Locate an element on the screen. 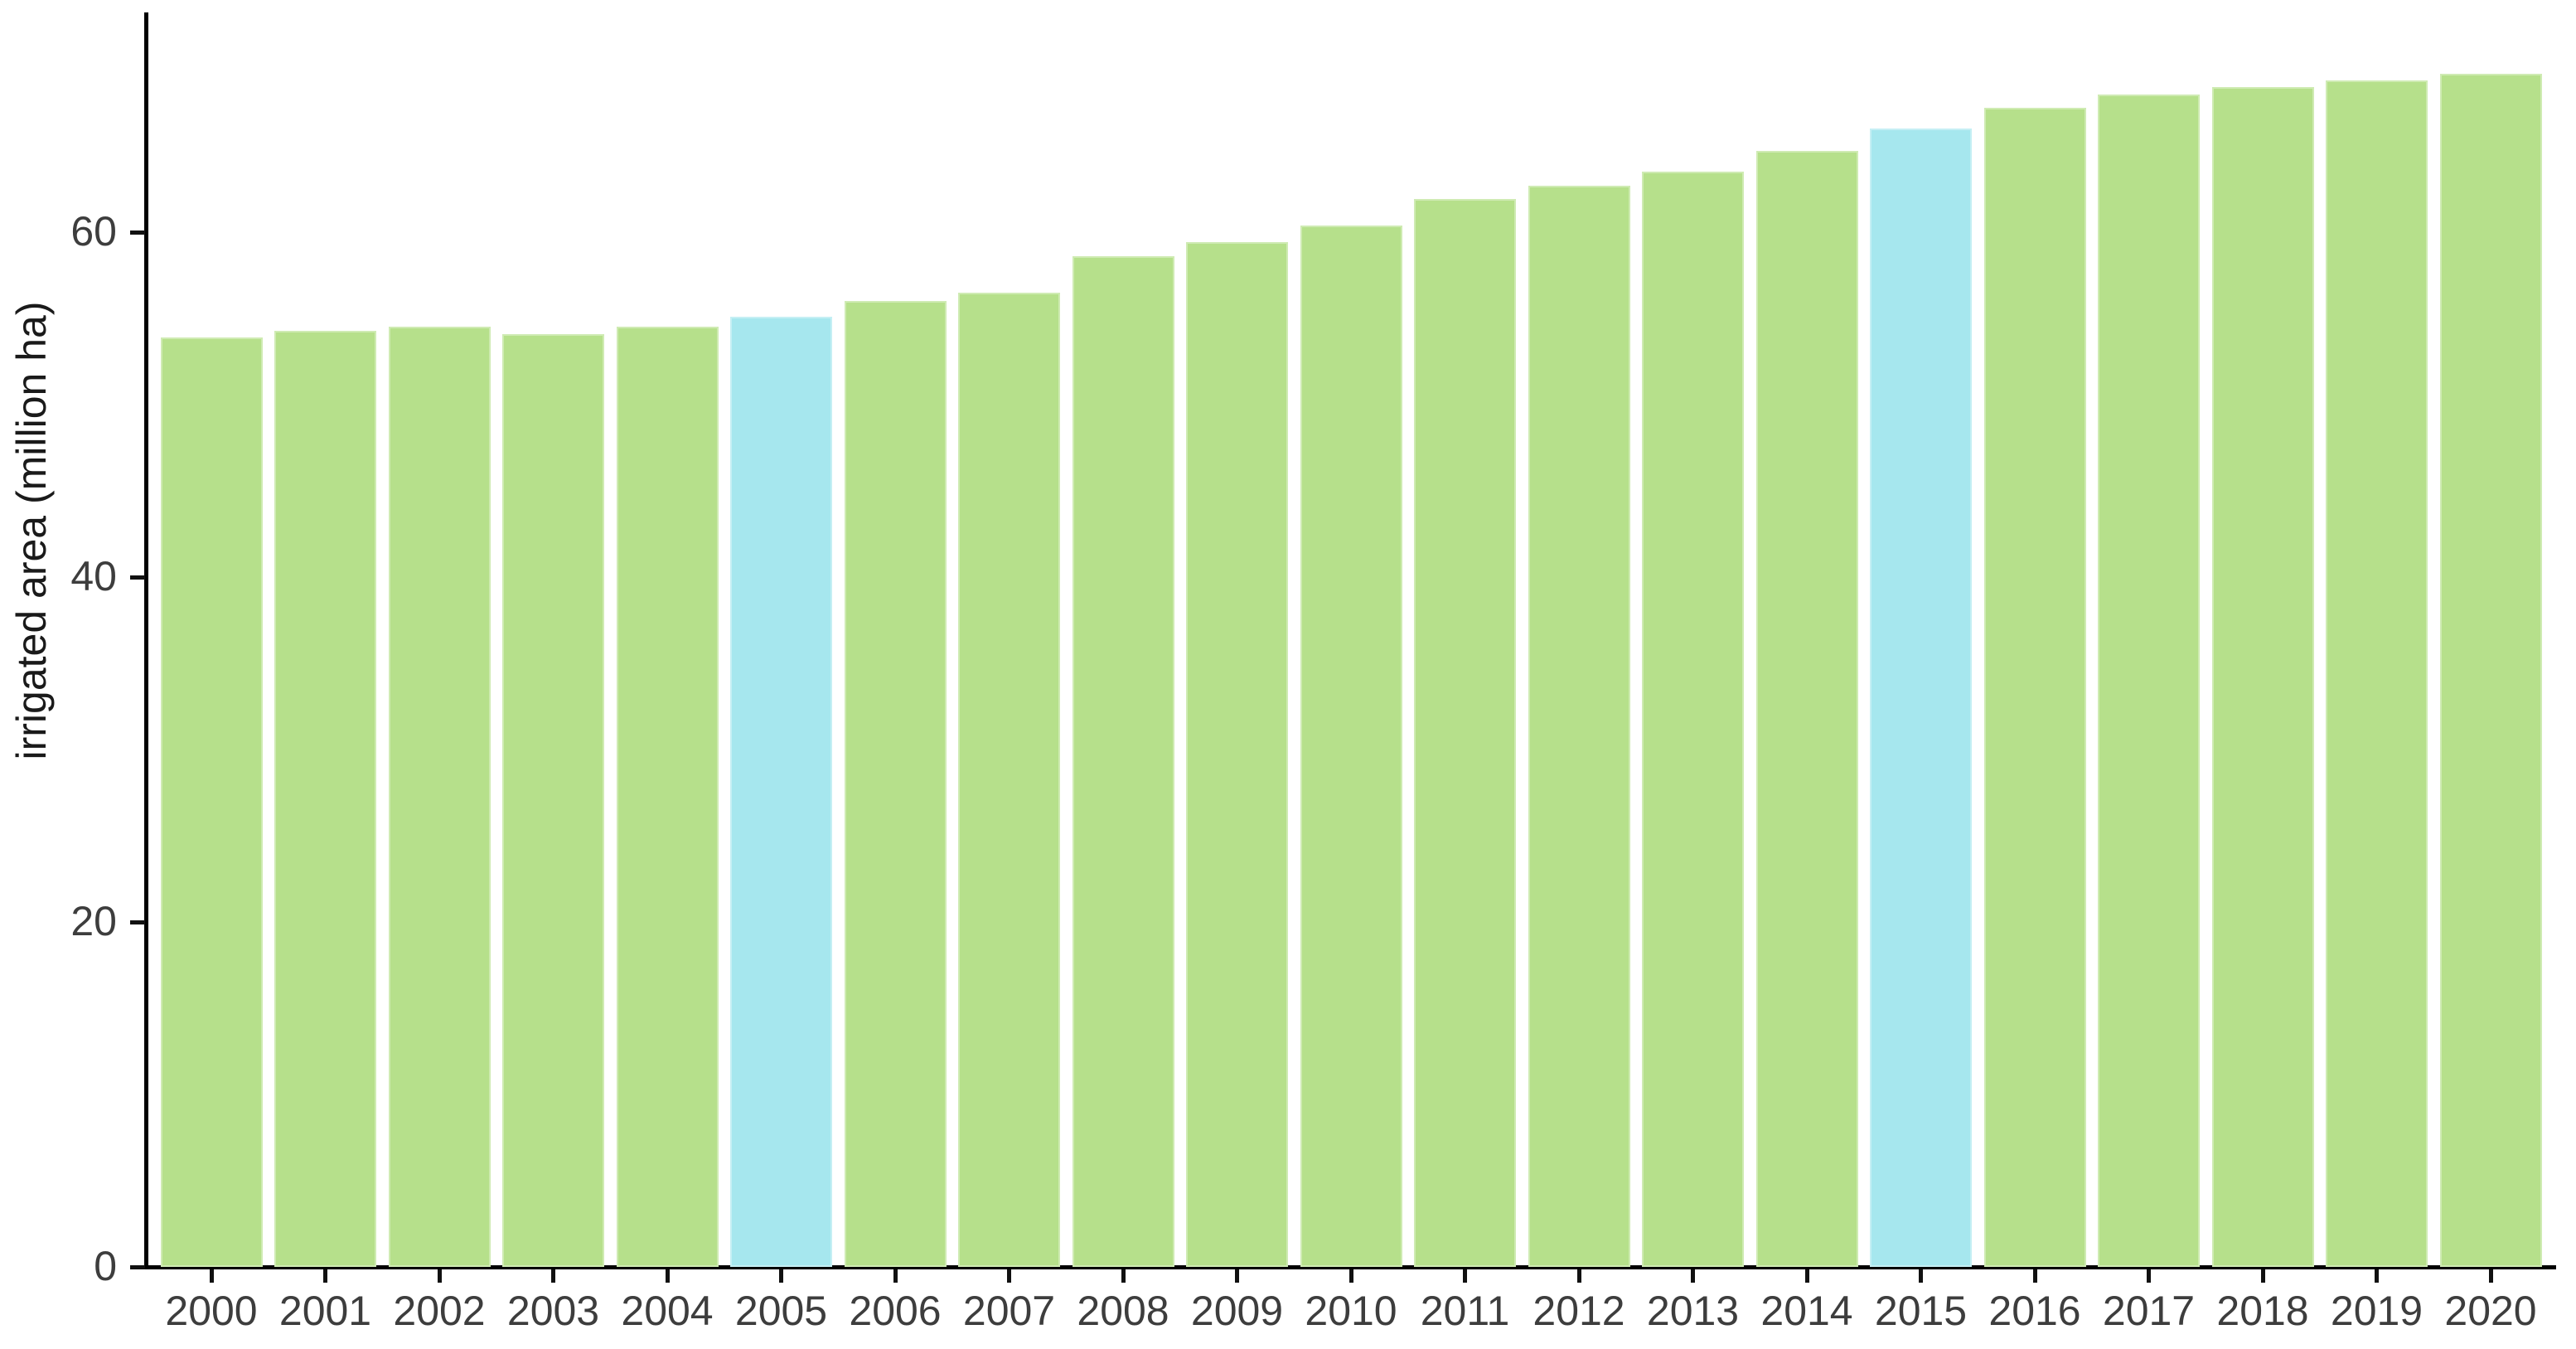 The height and width of the screenshot is (1349, 2576). bar-2016 is located at coordinates (2034, 687).